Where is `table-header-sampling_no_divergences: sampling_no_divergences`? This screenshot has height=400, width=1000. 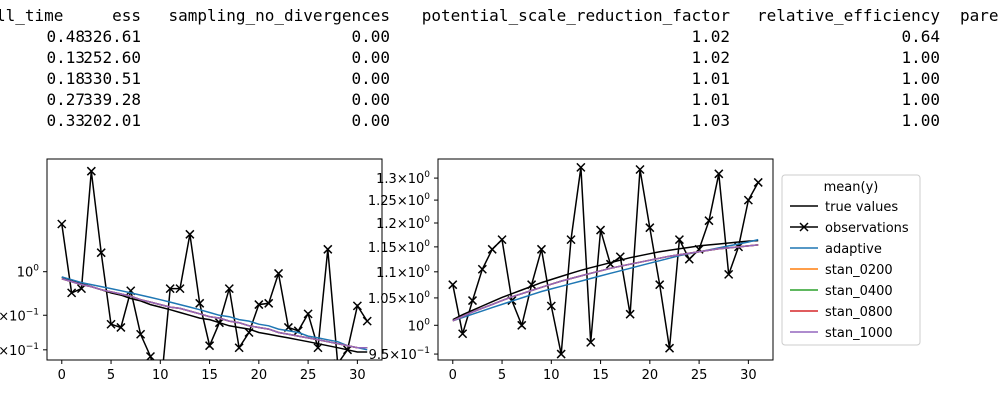 table-header-sampling_no_divergences: sampling_no_divergences is located at coordinates (279, 15).